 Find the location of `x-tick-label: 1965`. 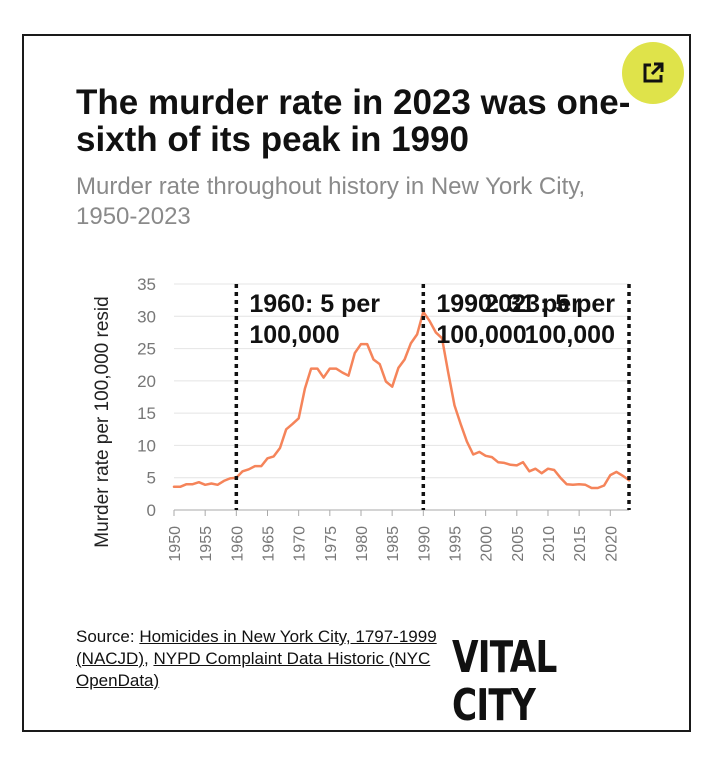

x-tick-label: 1965 is located at coordinates (268, 544).